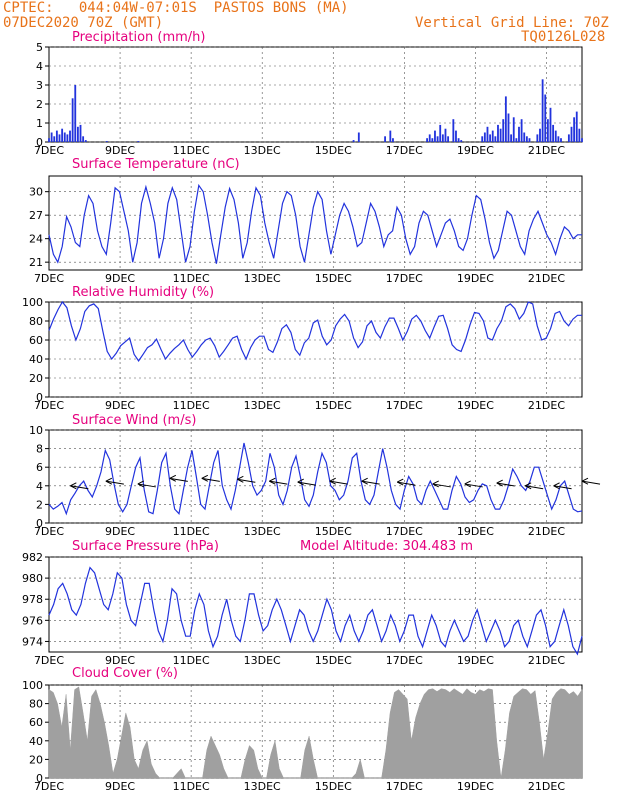  Describe the element at coordinates (475, 786) in the screenshot. I see `cloud-xtick-label: 19DEC` at that location.